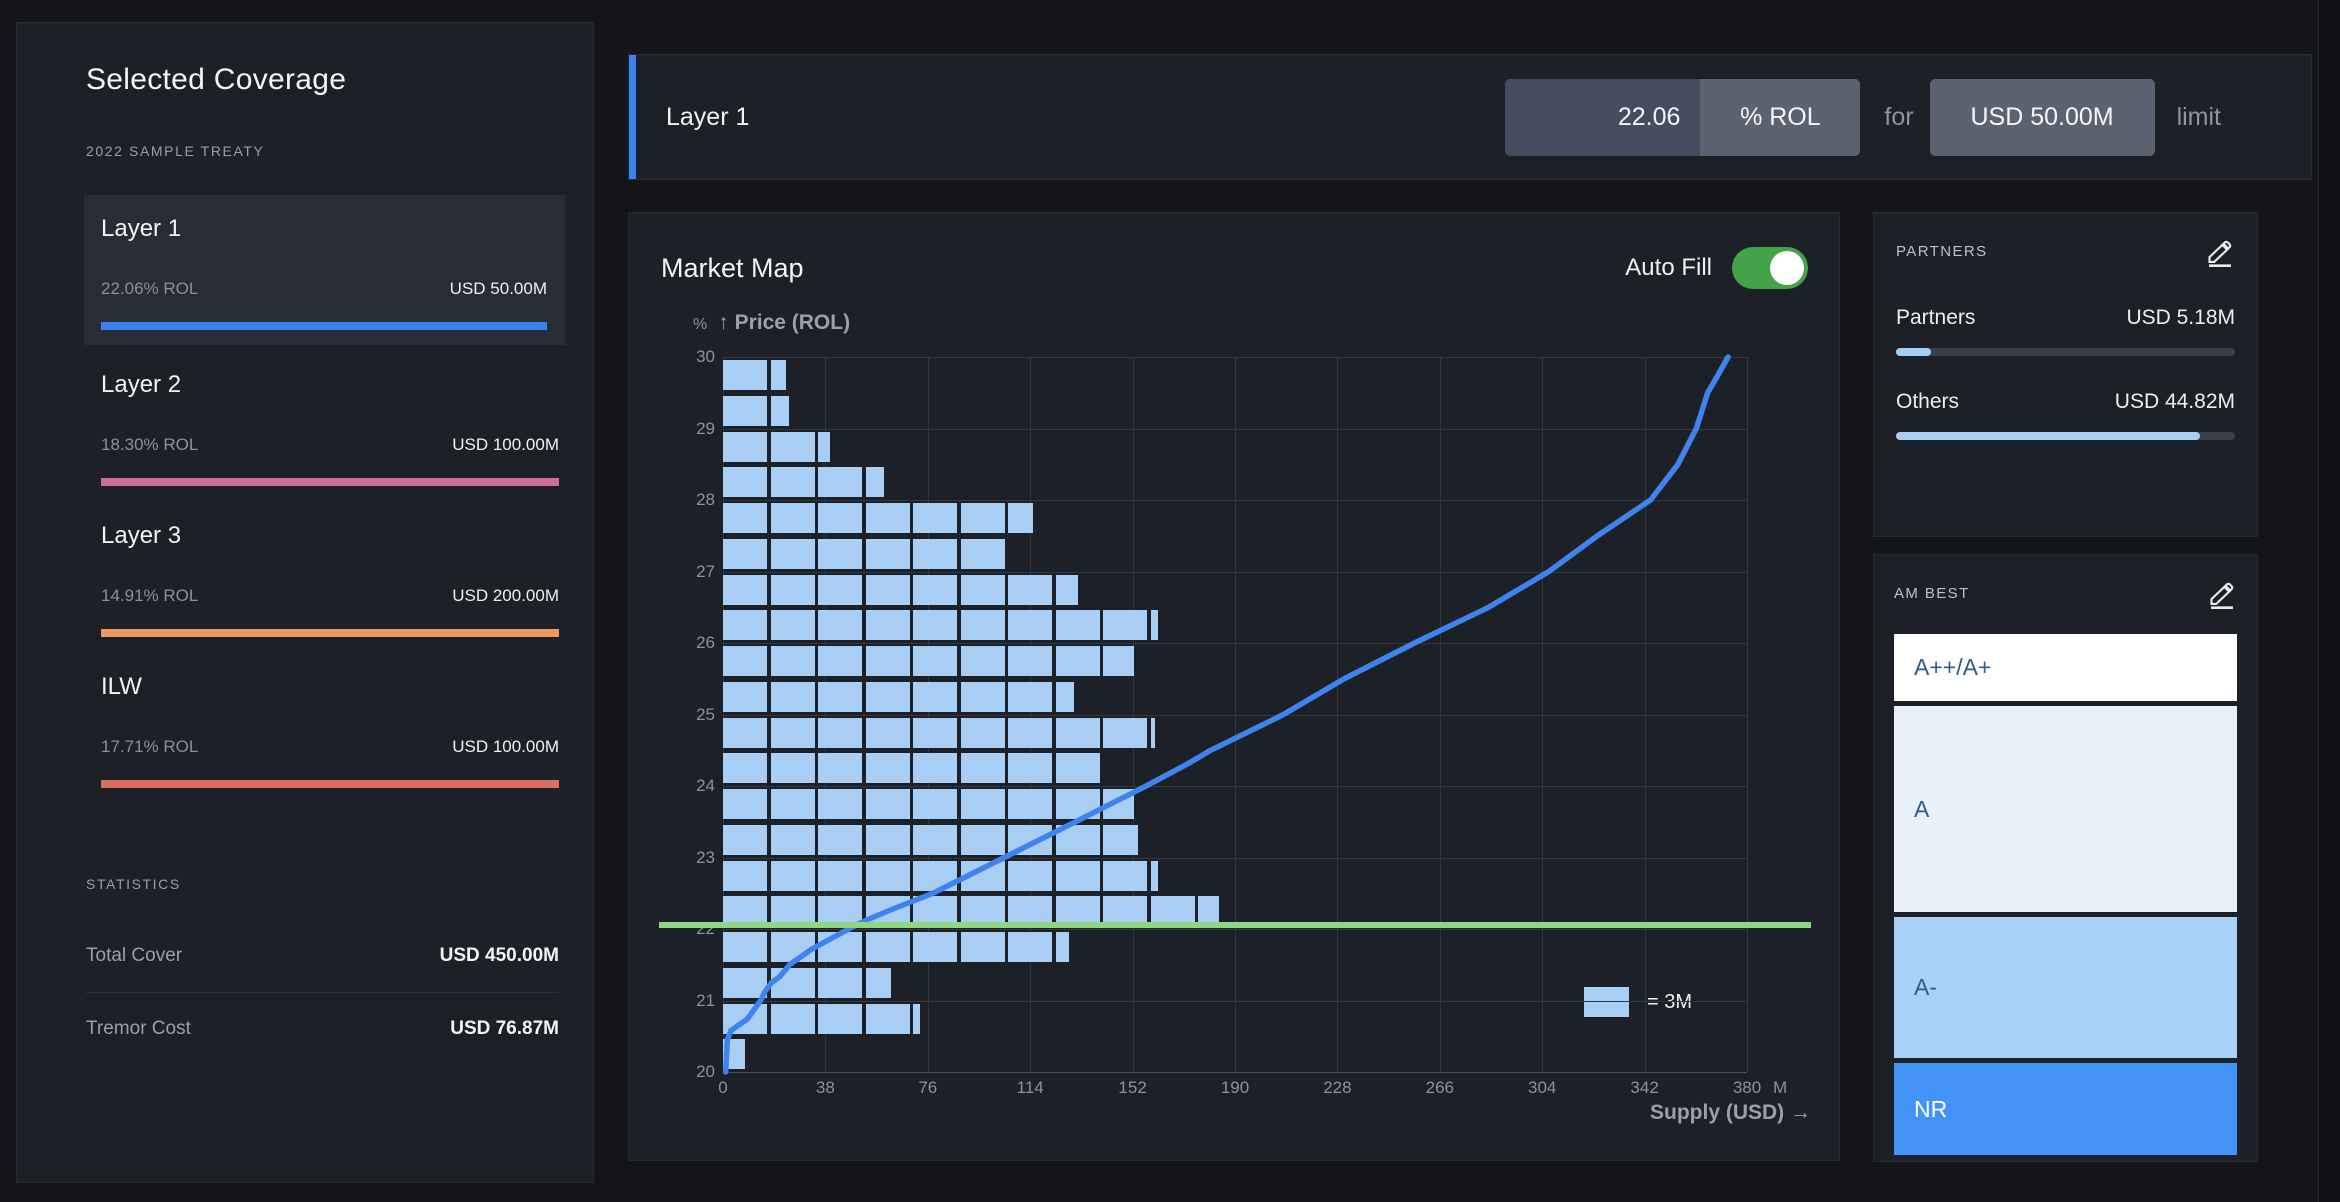  I want to click on partner-progress-fill, so click(2048, 436).